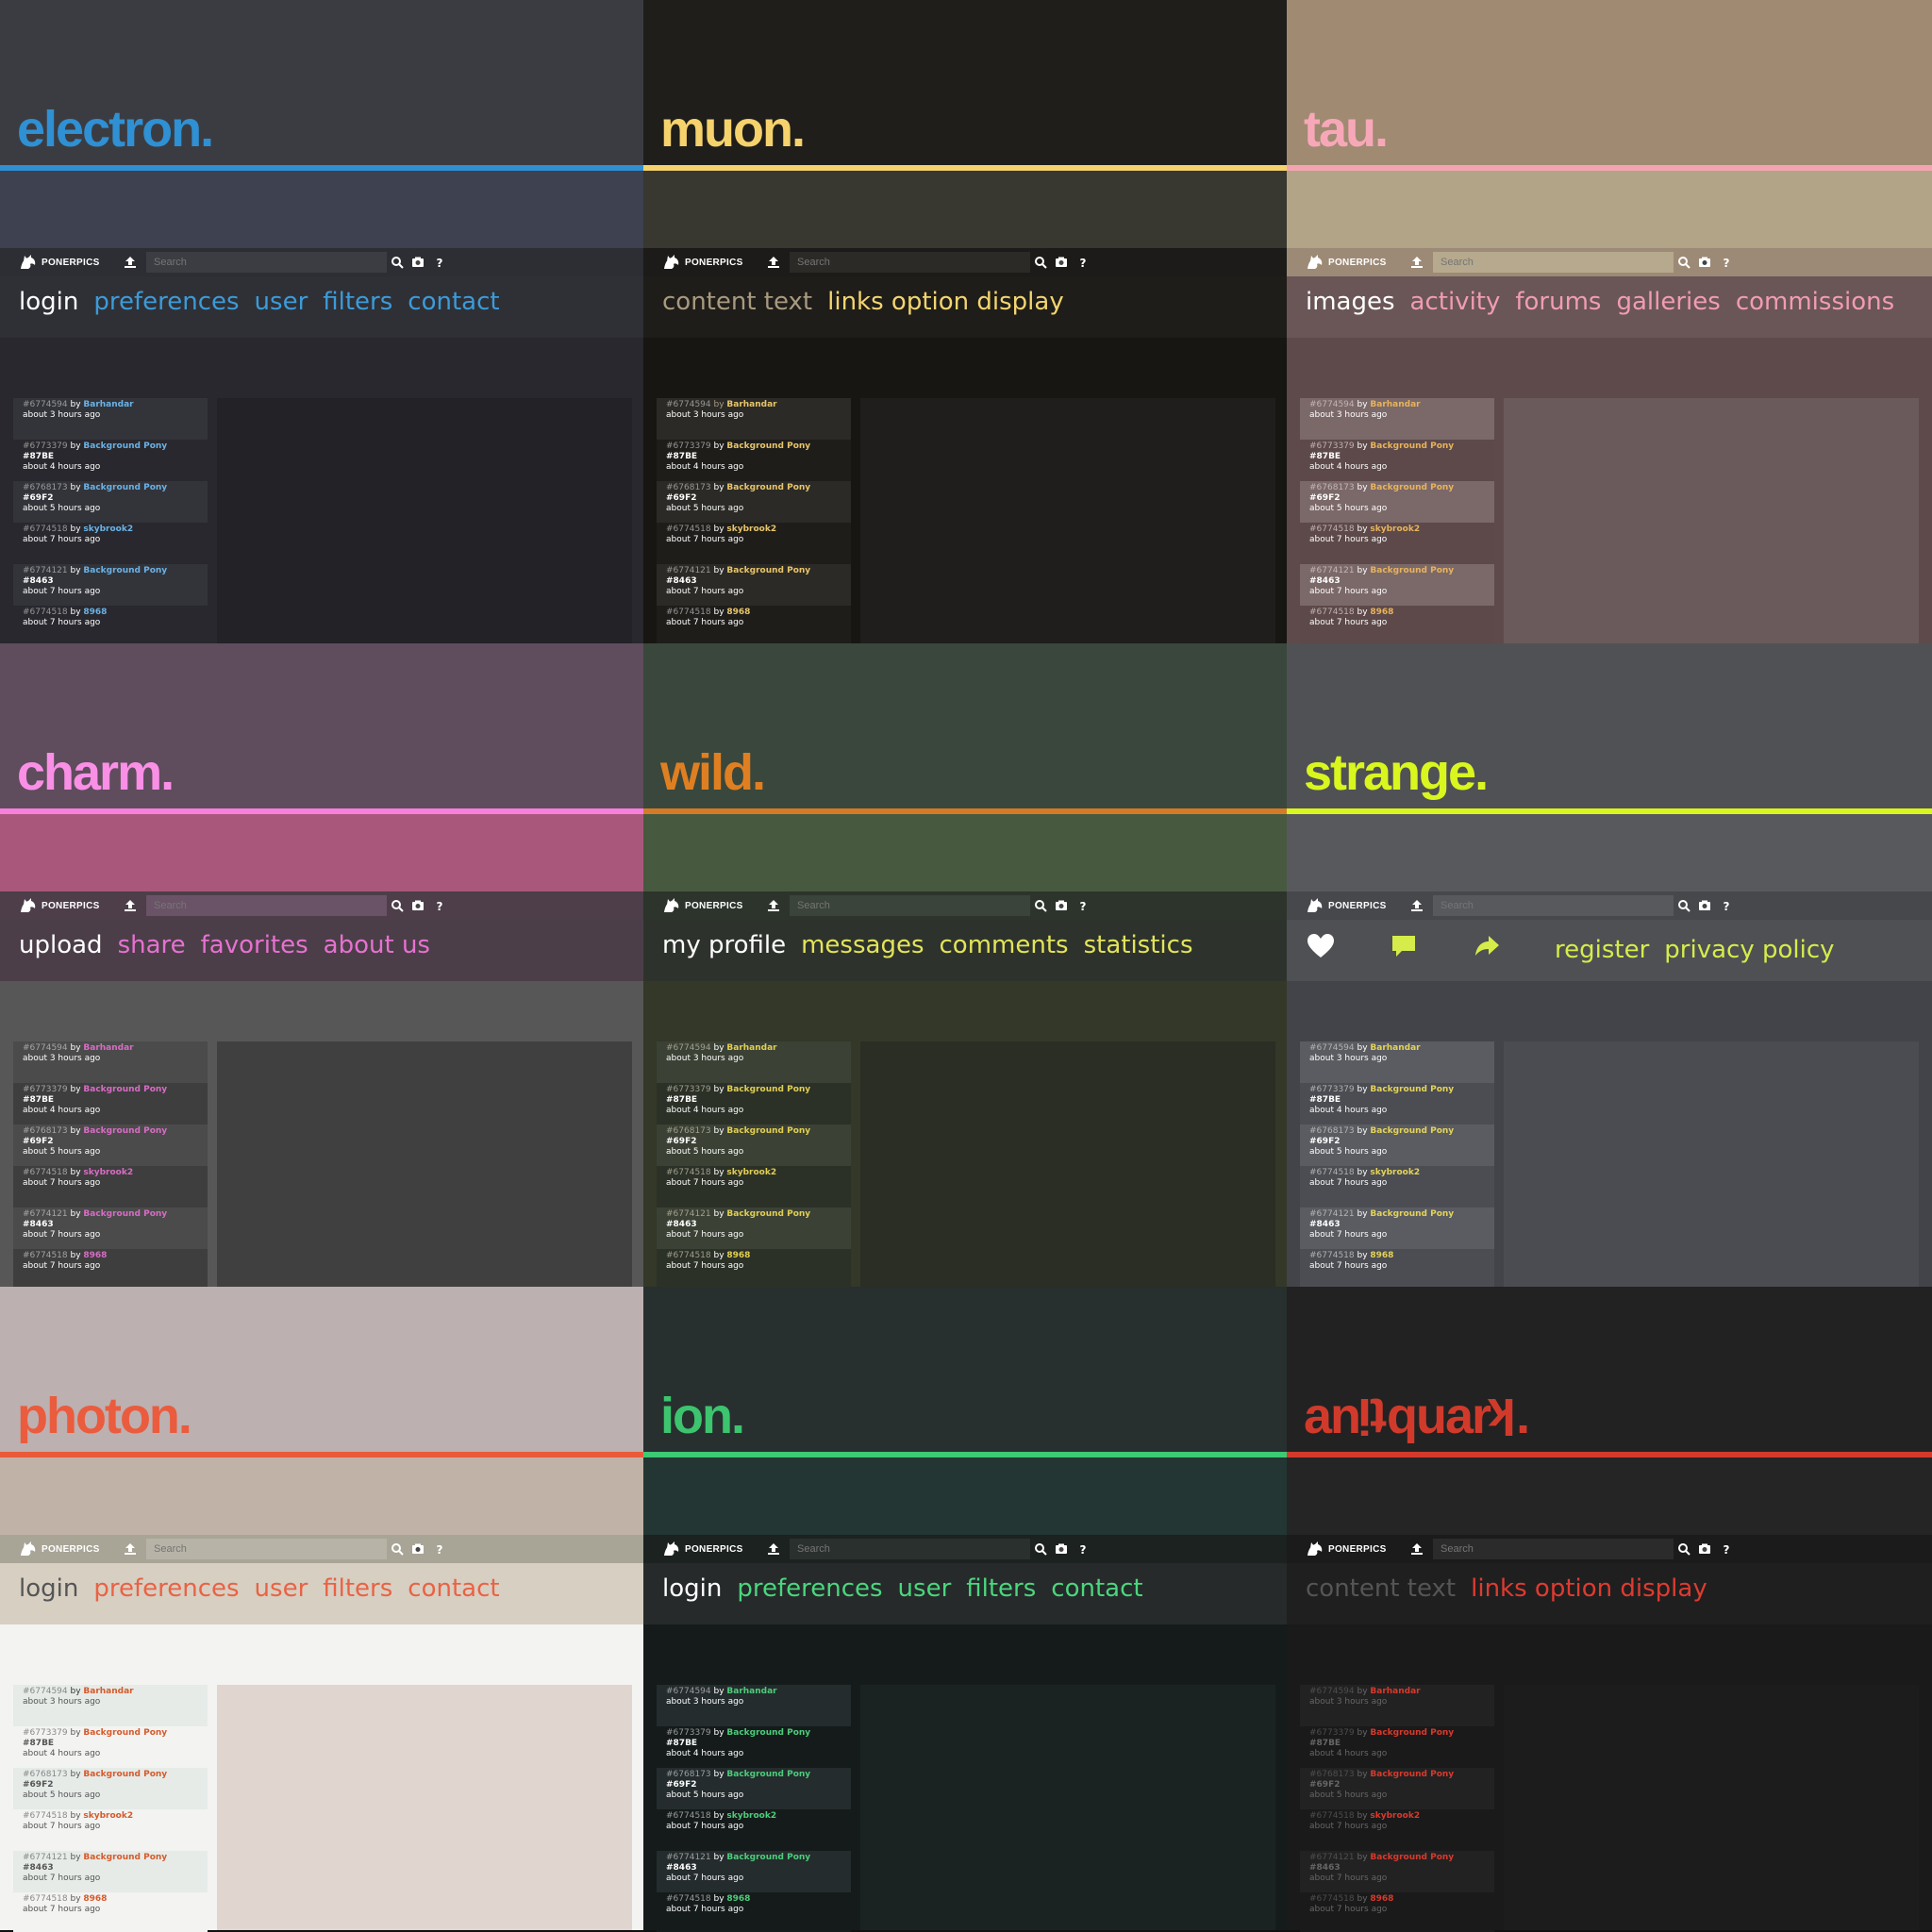 The width and height of the screenshot is (1932, 1932). I want to click on nav-link-about-us: about us, so click(377, 945).